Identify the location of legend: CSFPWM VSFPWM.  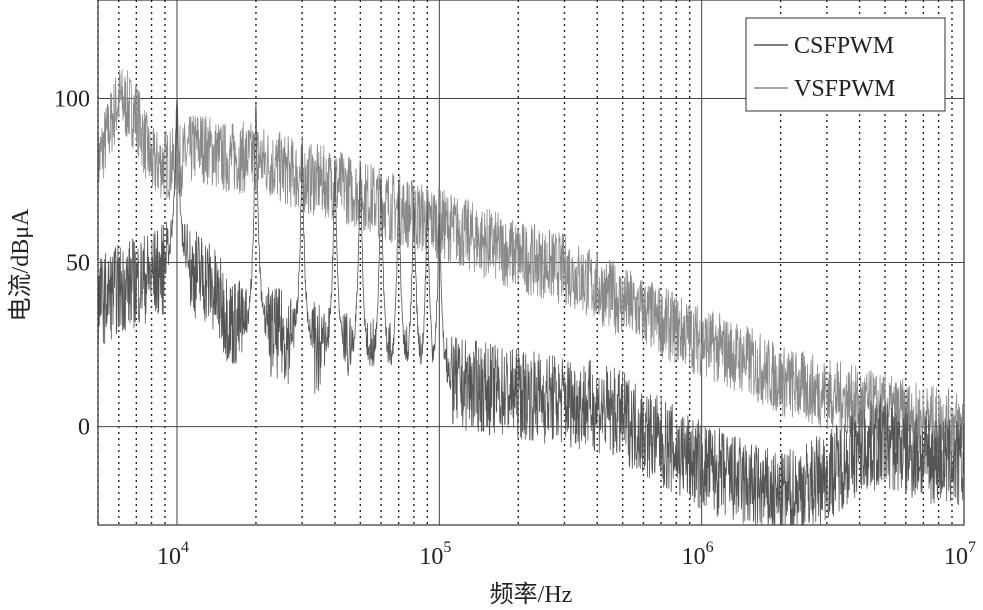
(845, 64).